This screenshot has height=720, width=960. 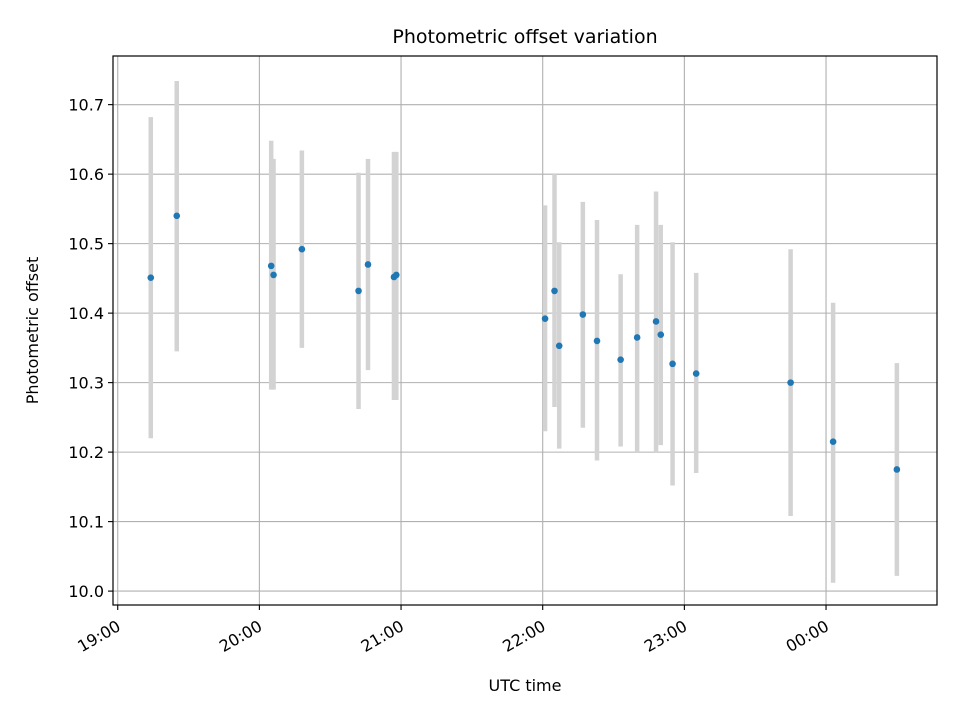 What do you see at coordinates (86, 383) in the screenshot?
I see `y-tick-label: 10.3` at bounding box center [86, 383].